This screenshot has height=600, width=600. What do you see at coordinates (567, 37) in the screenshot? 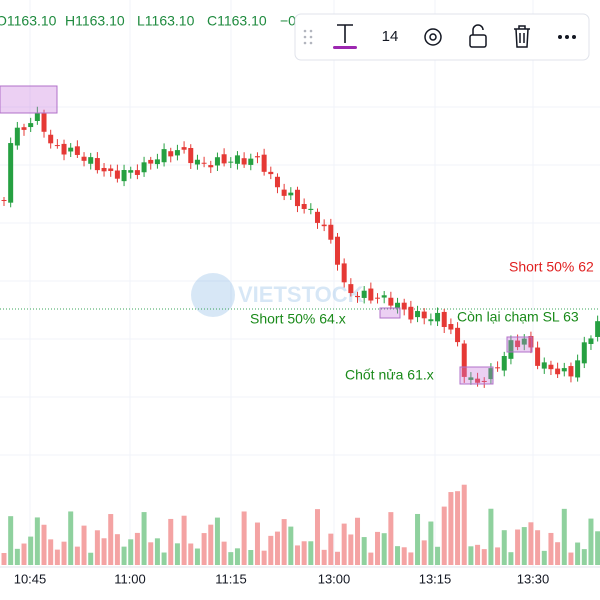
I see `more-button` at bounding box center [567, 37].